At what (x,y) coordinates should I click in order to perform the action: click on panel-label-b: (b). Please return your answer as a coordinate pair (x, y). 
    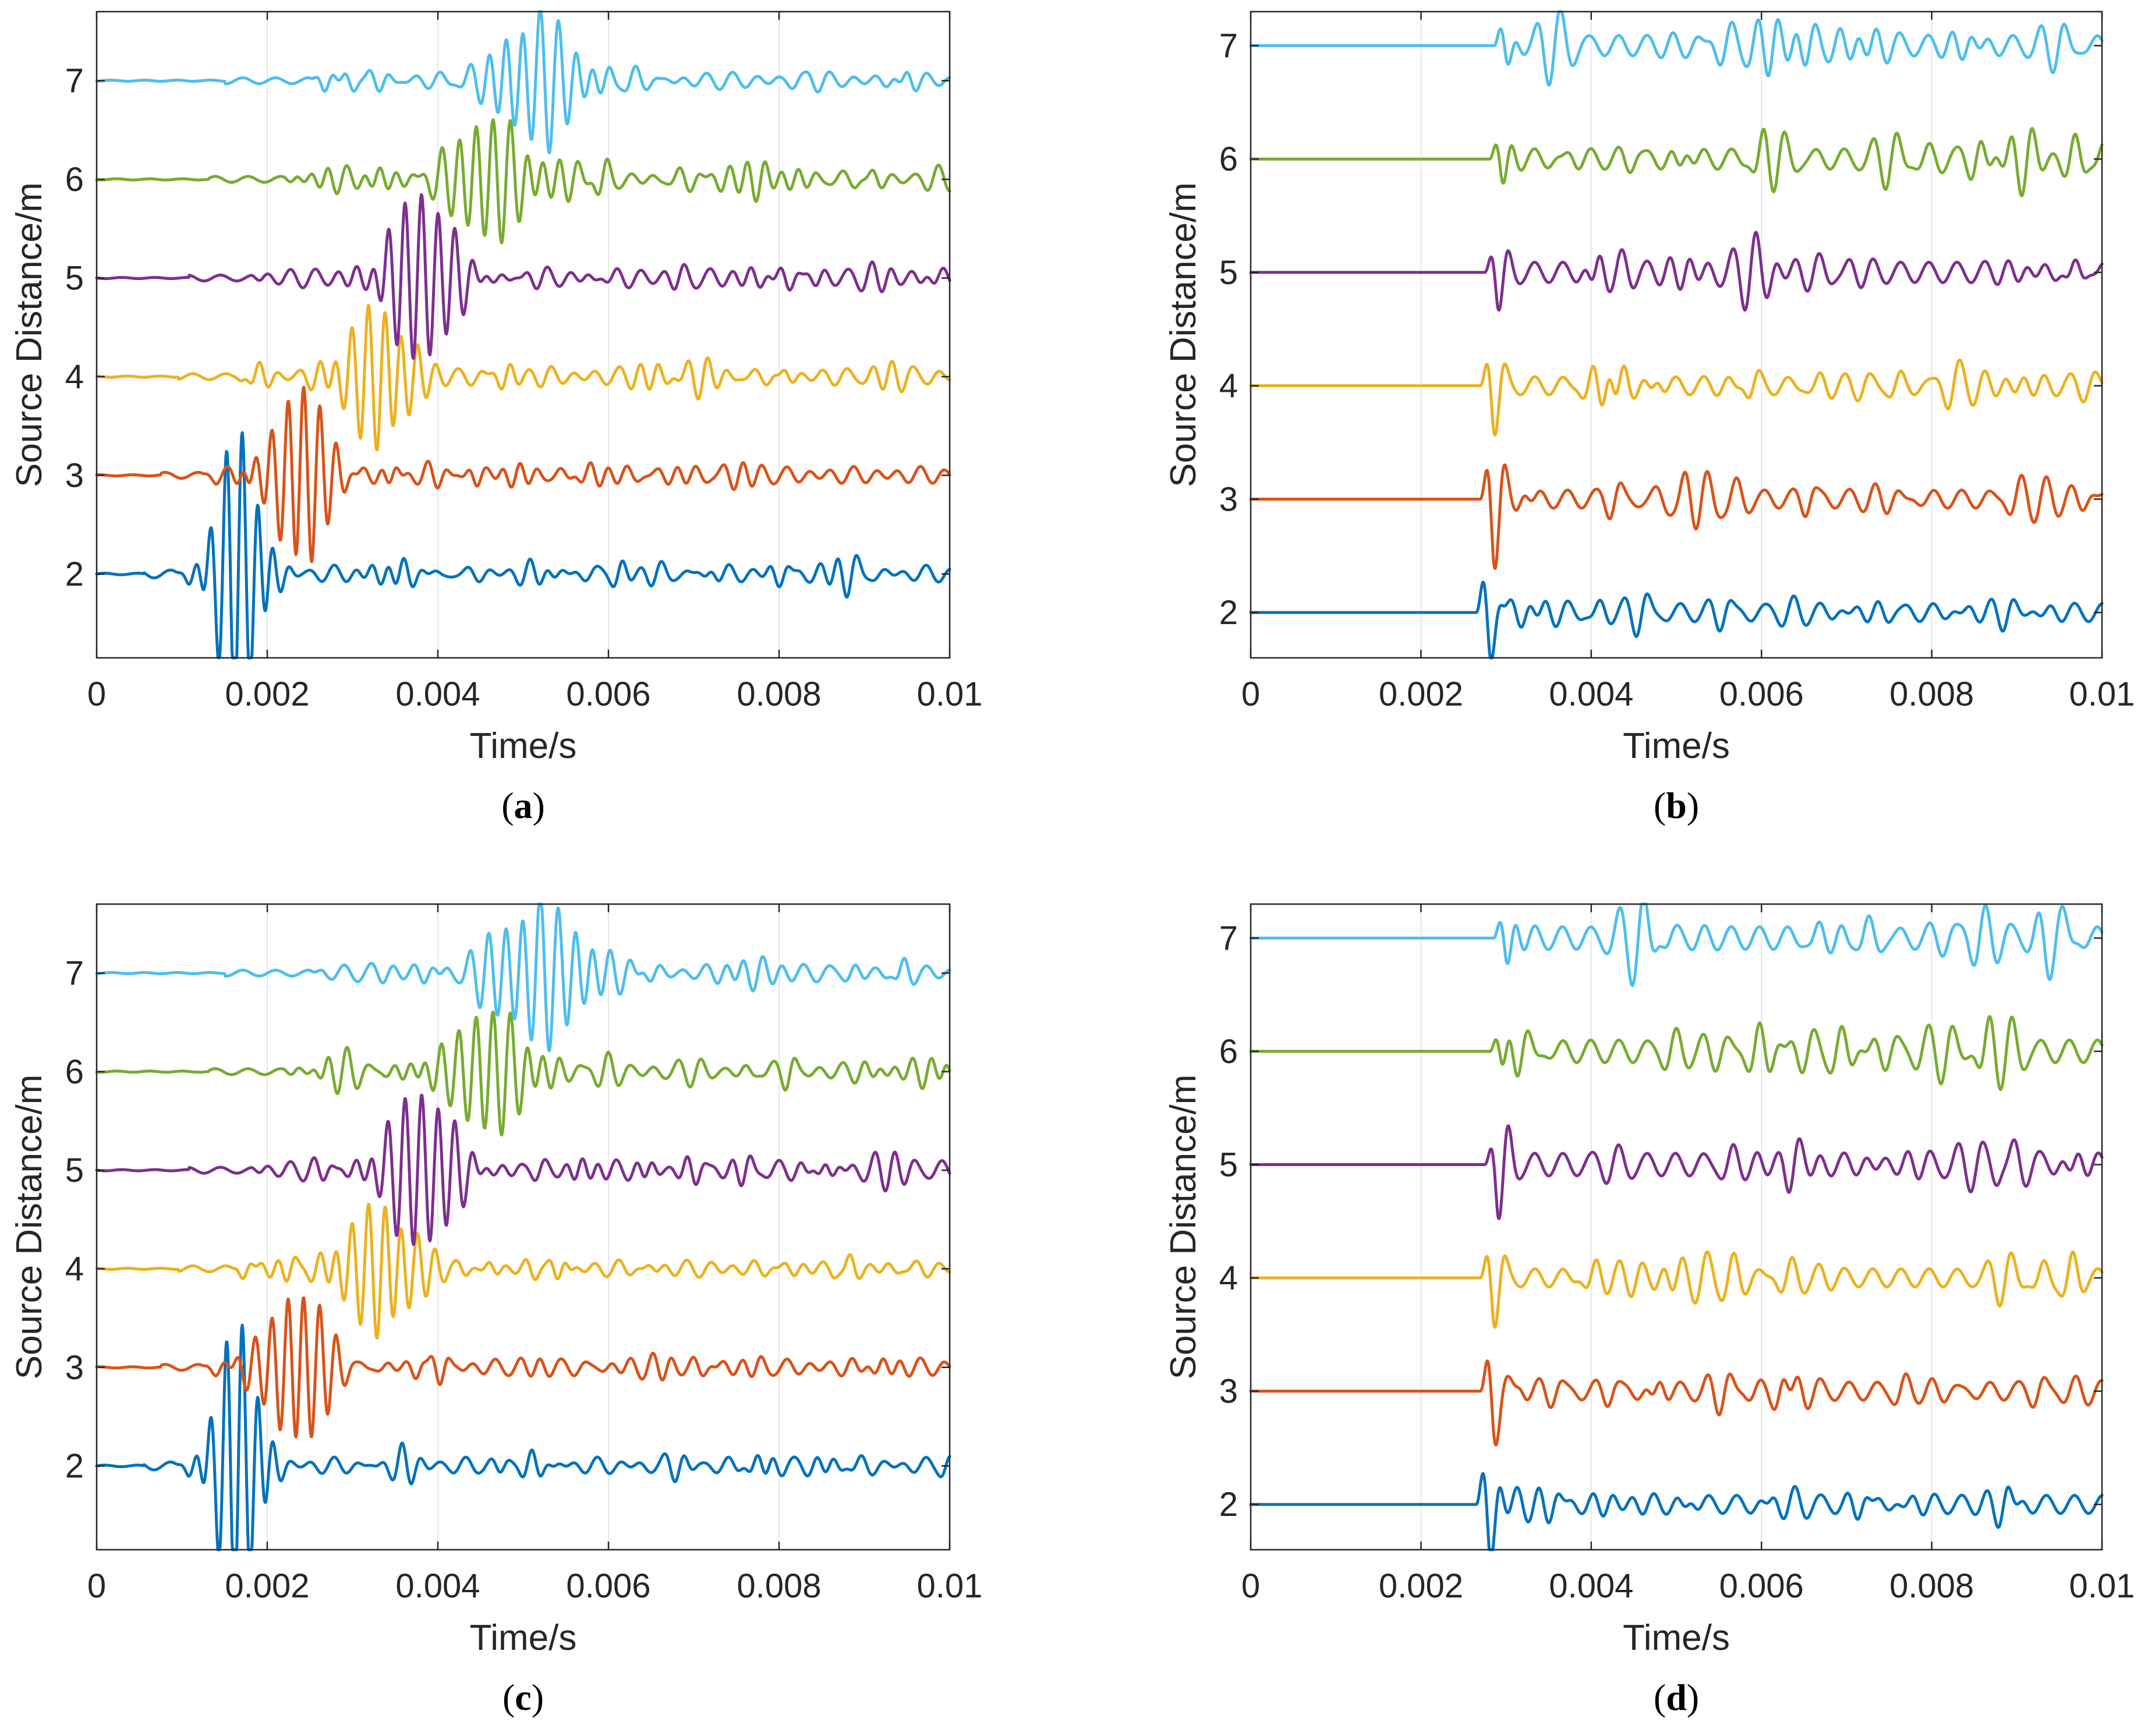
    Looking at the image, I should click on (1676, 805).